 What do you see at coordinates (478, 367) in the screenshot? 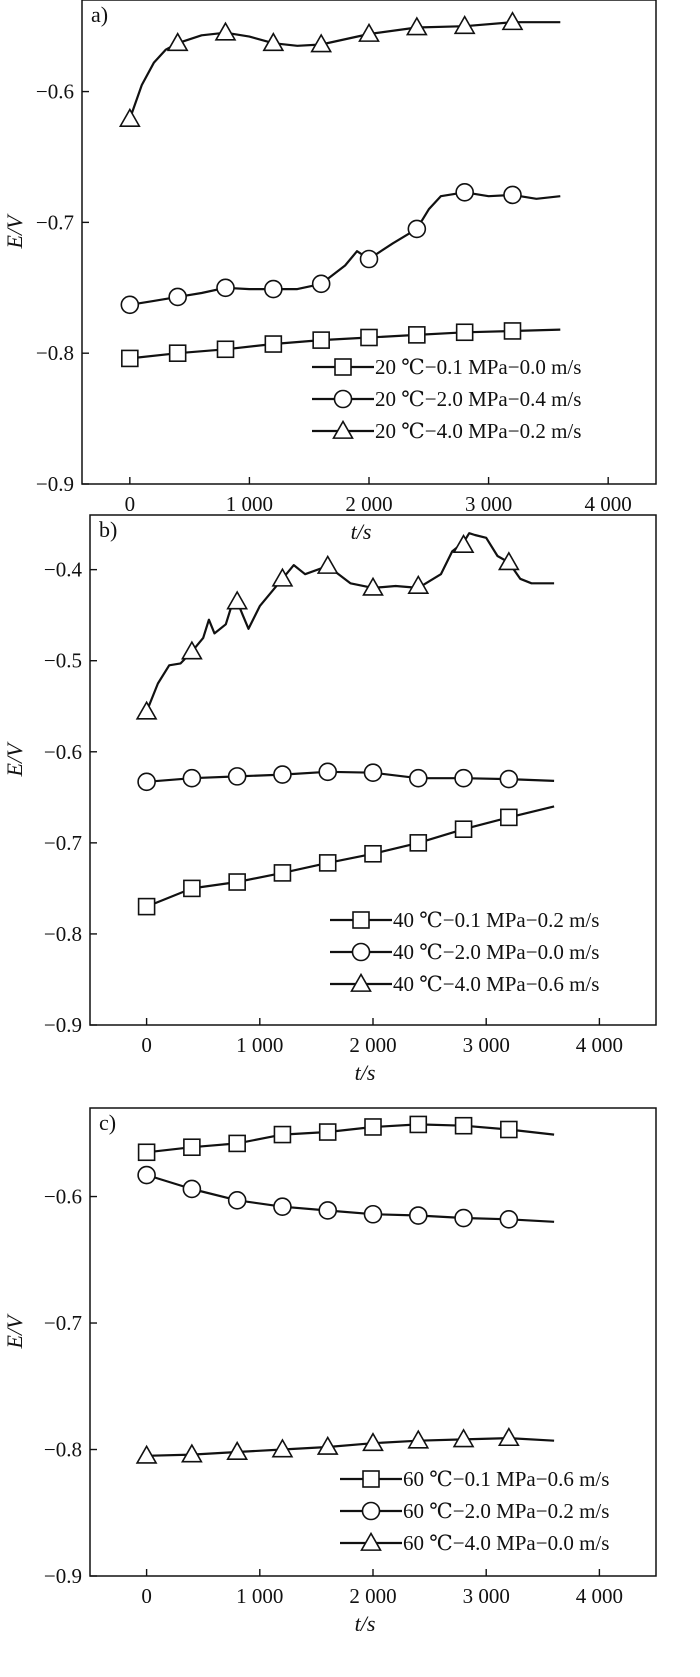
I see `legend-label: 20 ℃−0.1 MPa−0.0 m/s` at bounding box center [478, 367].